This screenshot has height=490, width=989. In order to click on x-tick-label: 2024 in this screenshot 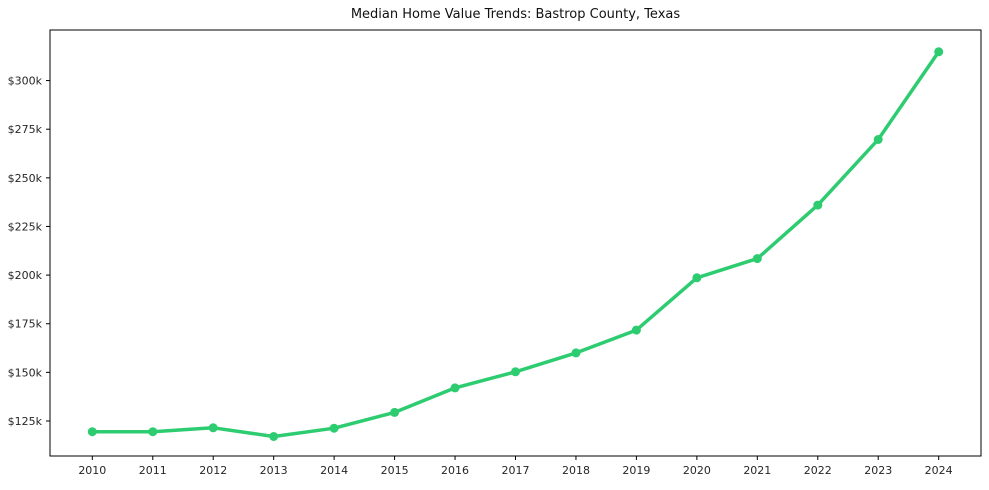, I will do `click(939, 470)`.